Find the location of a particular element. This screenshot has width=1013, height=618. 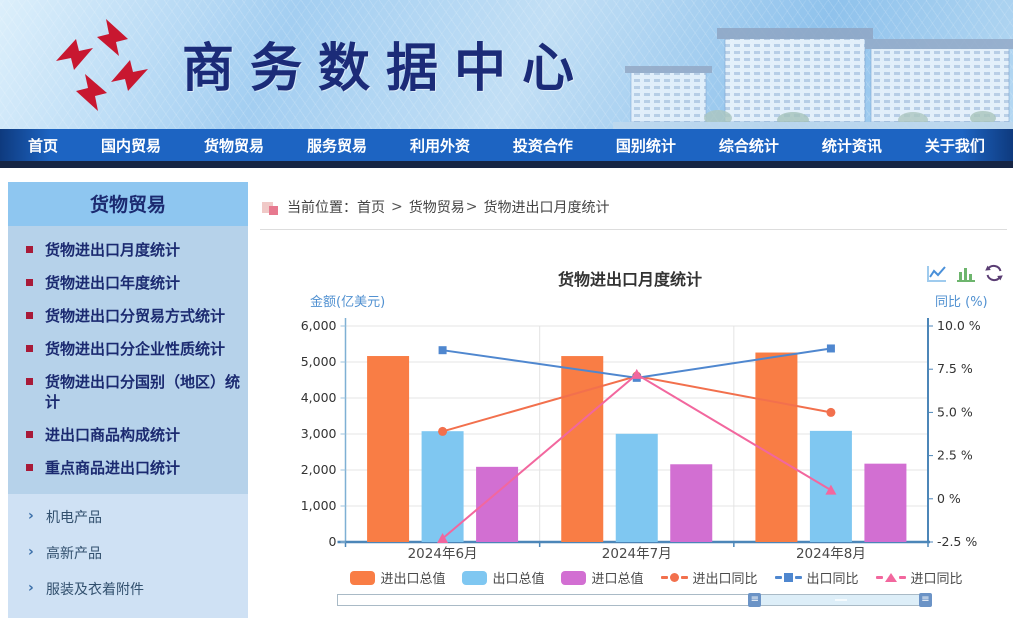

marker-进出口同比-2024年8月 is located at coordinates (831, 412).